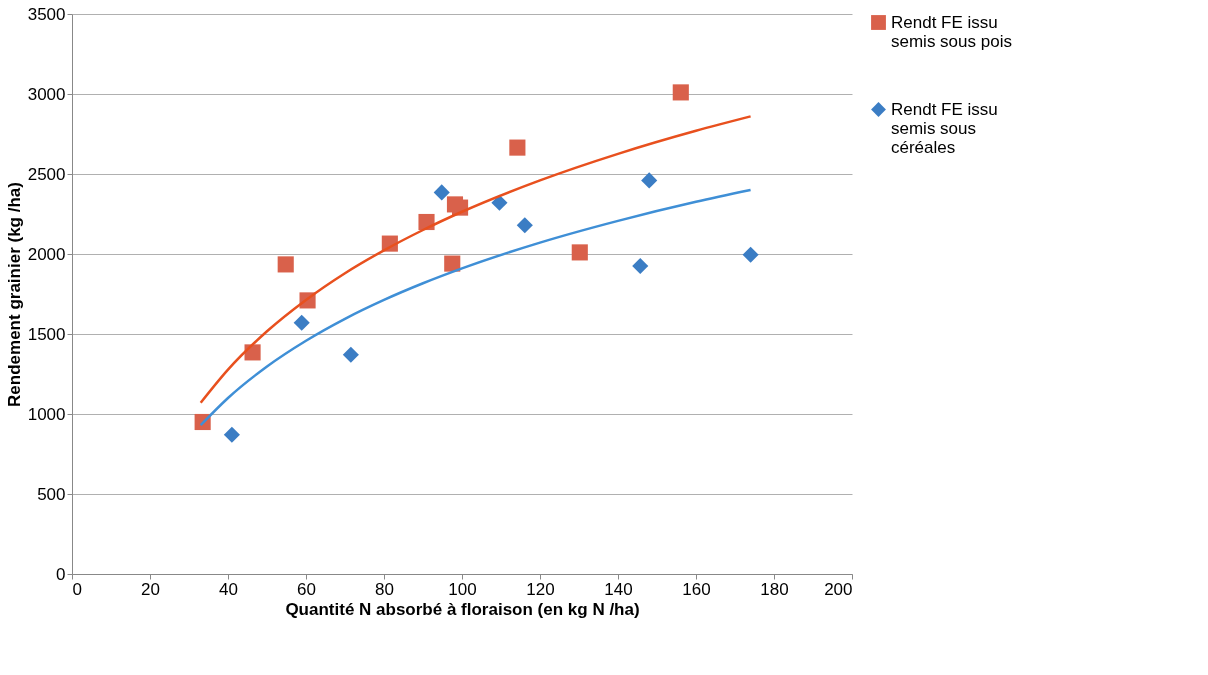 The image size is (1208, 675). Describe the element at coordinates (46, 254) in the screenshot. I see `y-tick-label: 2000` at that location.